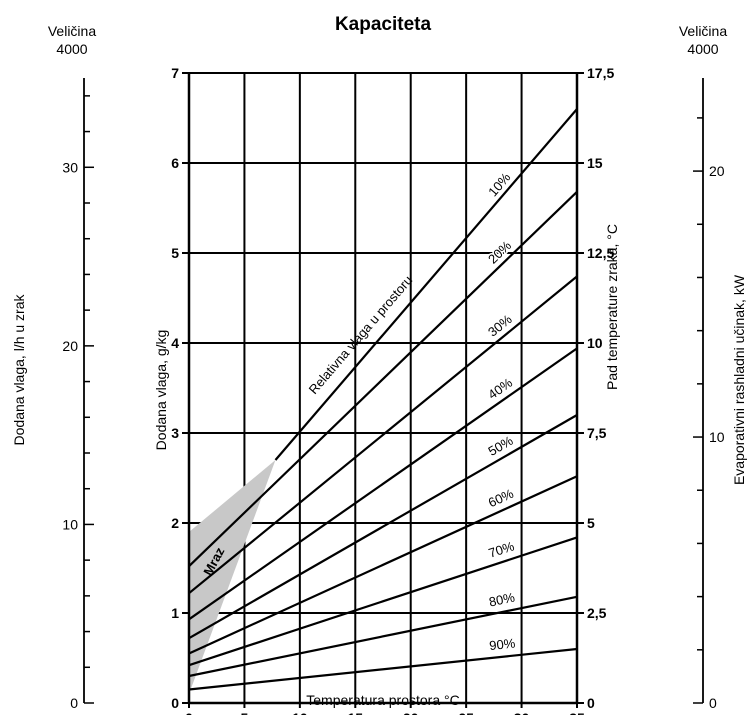 This screenshot has height=715, width=753. Describe the element at coordinates (591, 703) in the screenshot. I see `right-tick-label: 0` at that location.